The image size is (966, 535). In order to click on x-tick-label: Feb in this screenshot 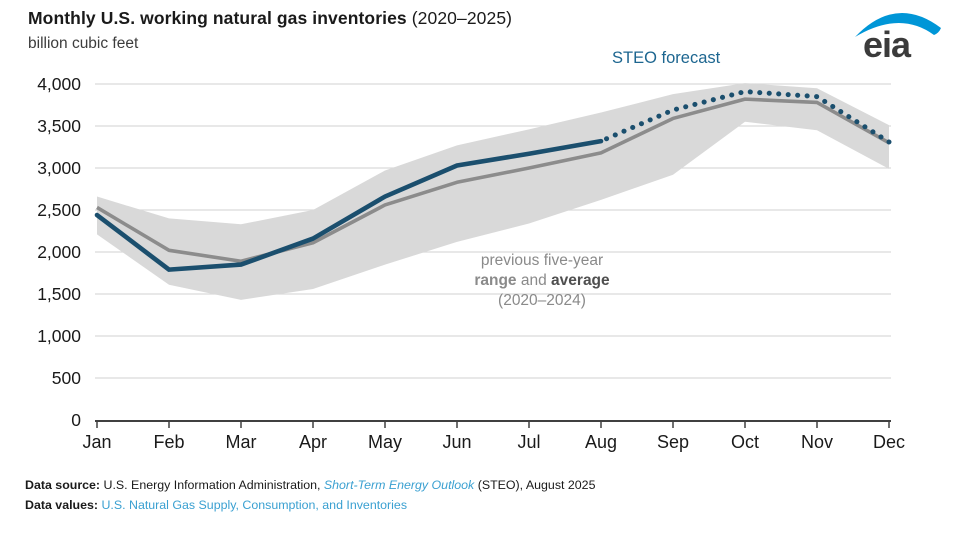, I will do `click(168, 442)`.